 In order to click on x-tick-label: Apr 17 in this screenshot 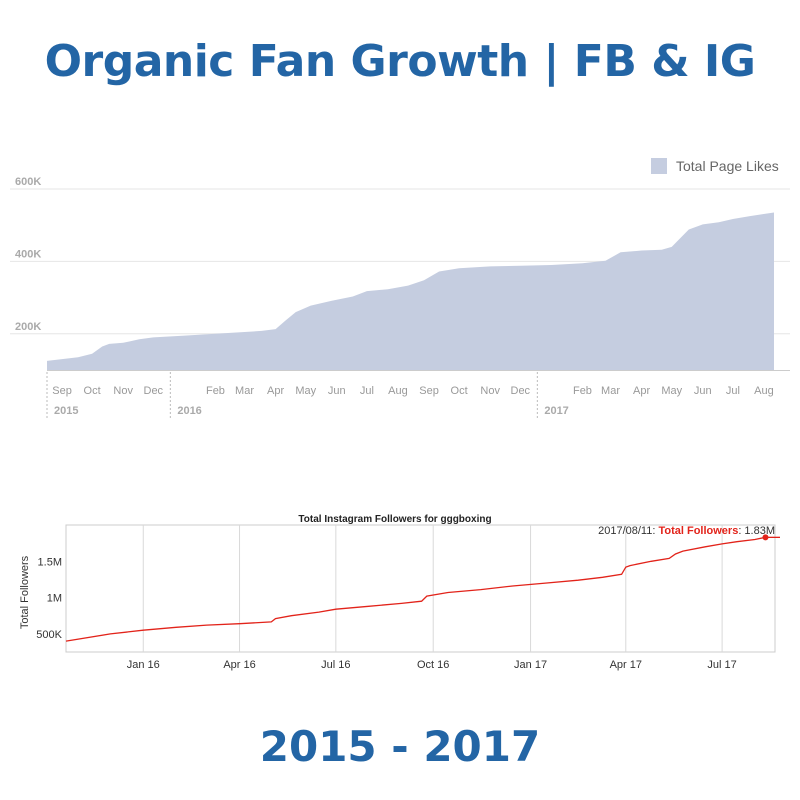, I will do `click(626, 665)`.